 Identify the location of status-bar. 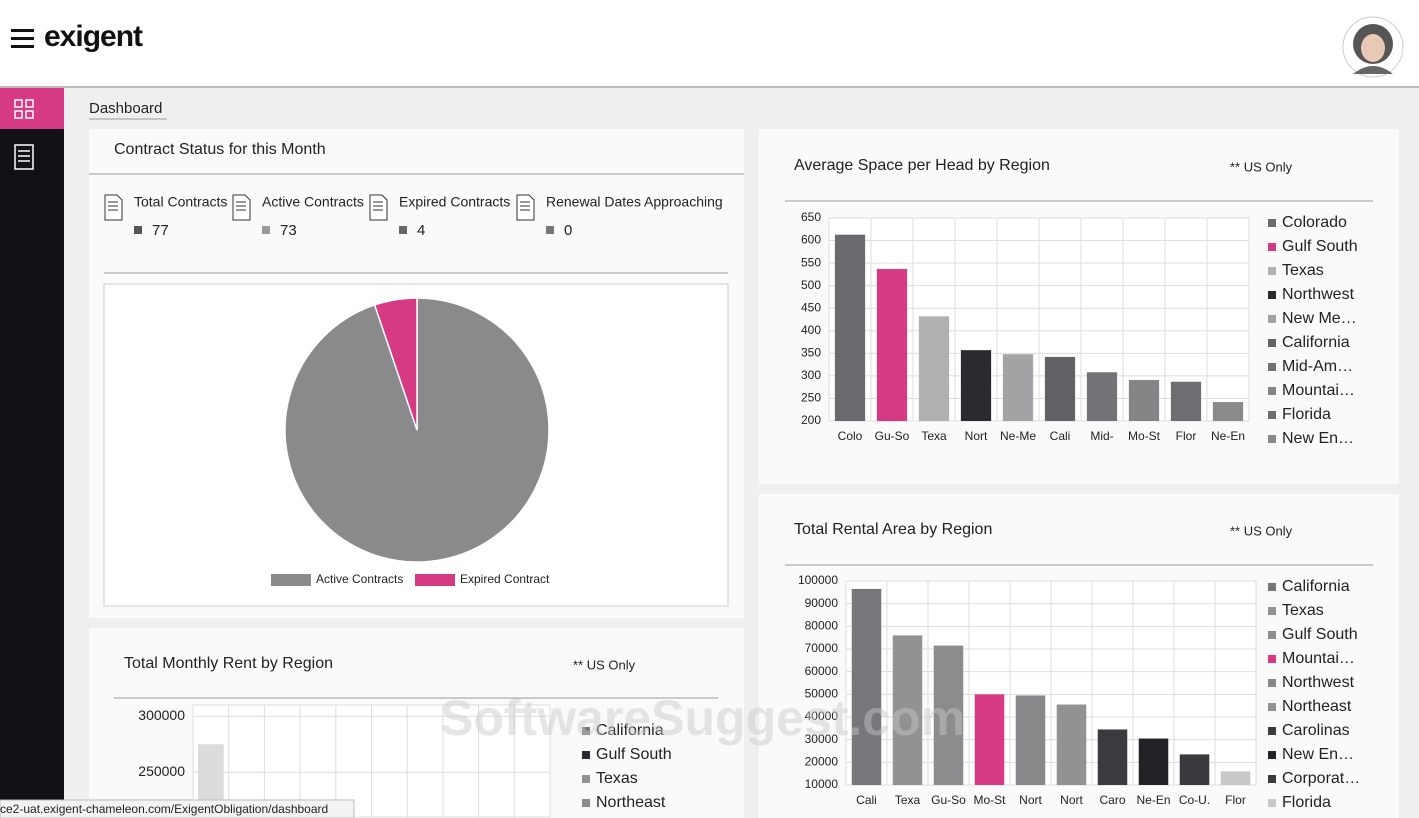
(177, 808).